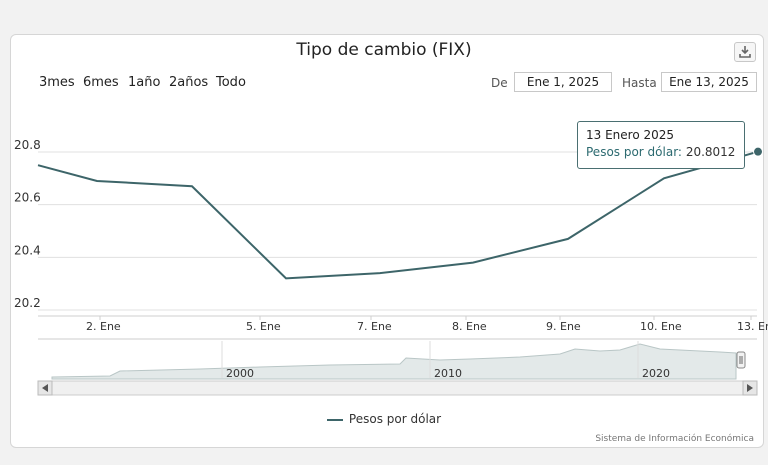 The image size is (768, 465). What do you see at coordinates (263, 326) in the screenshot?
I see `x-tick-label: 5. Ene` at bounding box center [263, 326].